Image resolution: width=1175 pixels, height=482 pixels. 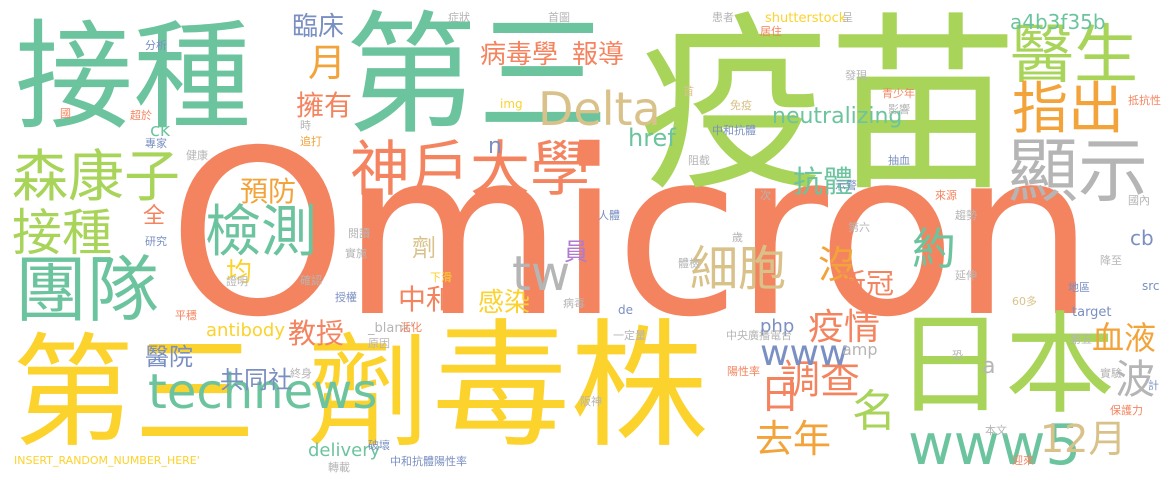 I want to click on word-drop-to: 降至, so click(x=1111, y=260).